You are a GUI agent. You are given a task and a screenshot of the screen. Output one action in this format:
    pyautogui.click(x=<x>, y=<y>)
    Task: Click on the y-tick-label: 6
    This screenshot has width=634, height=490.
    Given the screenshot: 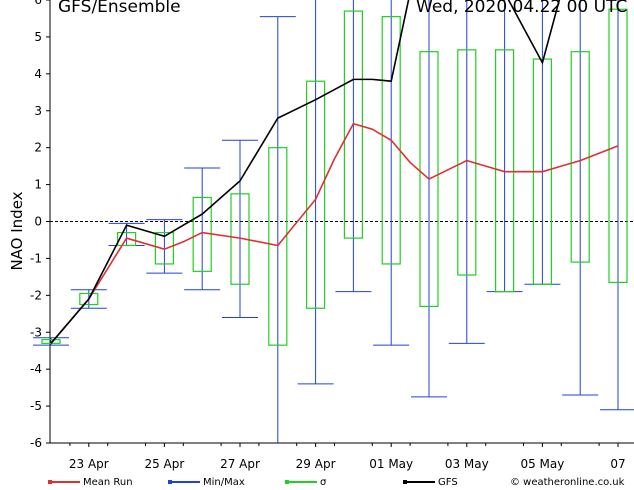 What is the action you would take?
    pyautogui.click(x=38, y=3)
    